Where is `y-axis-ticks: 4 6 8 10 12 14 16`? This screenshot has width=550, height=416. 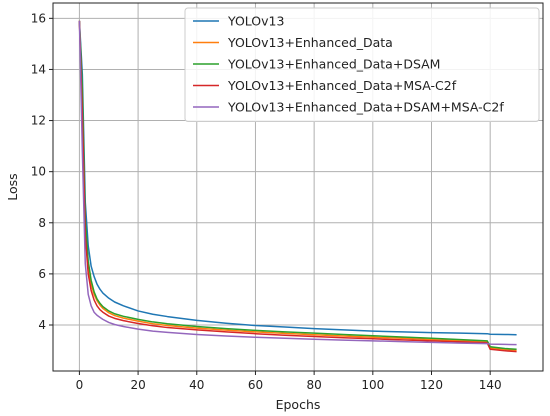
y-axis-ticks: 4 6 8 10 12 14 16 is located at coordinates (42, 171).